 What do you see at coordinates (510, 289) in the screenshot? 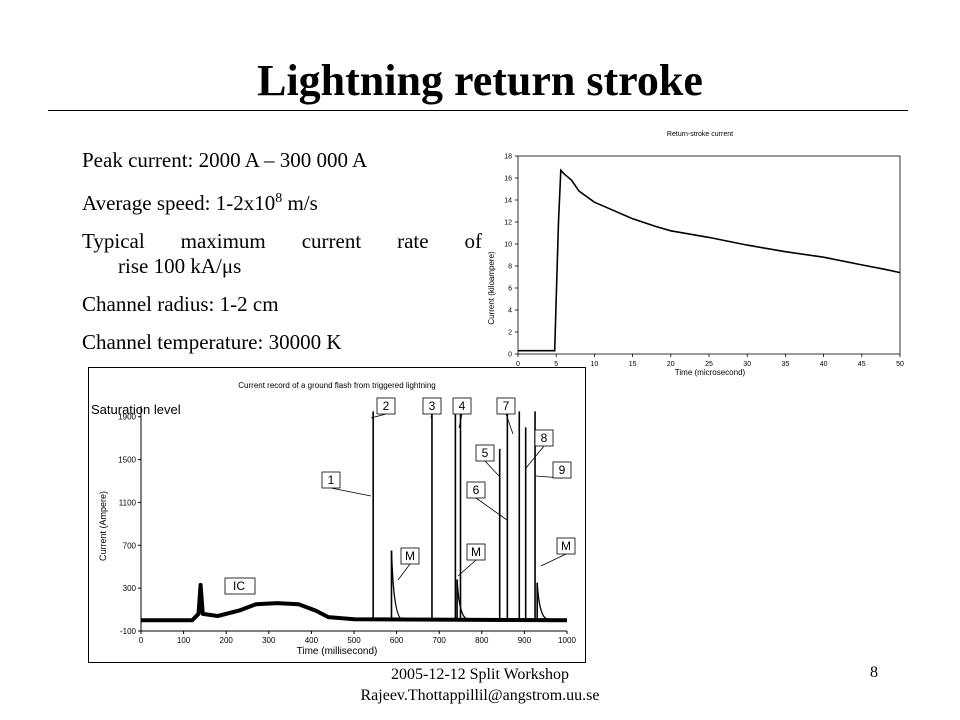
I see `chart1-y-tick-label: 6` at bounding box center [510, 289].